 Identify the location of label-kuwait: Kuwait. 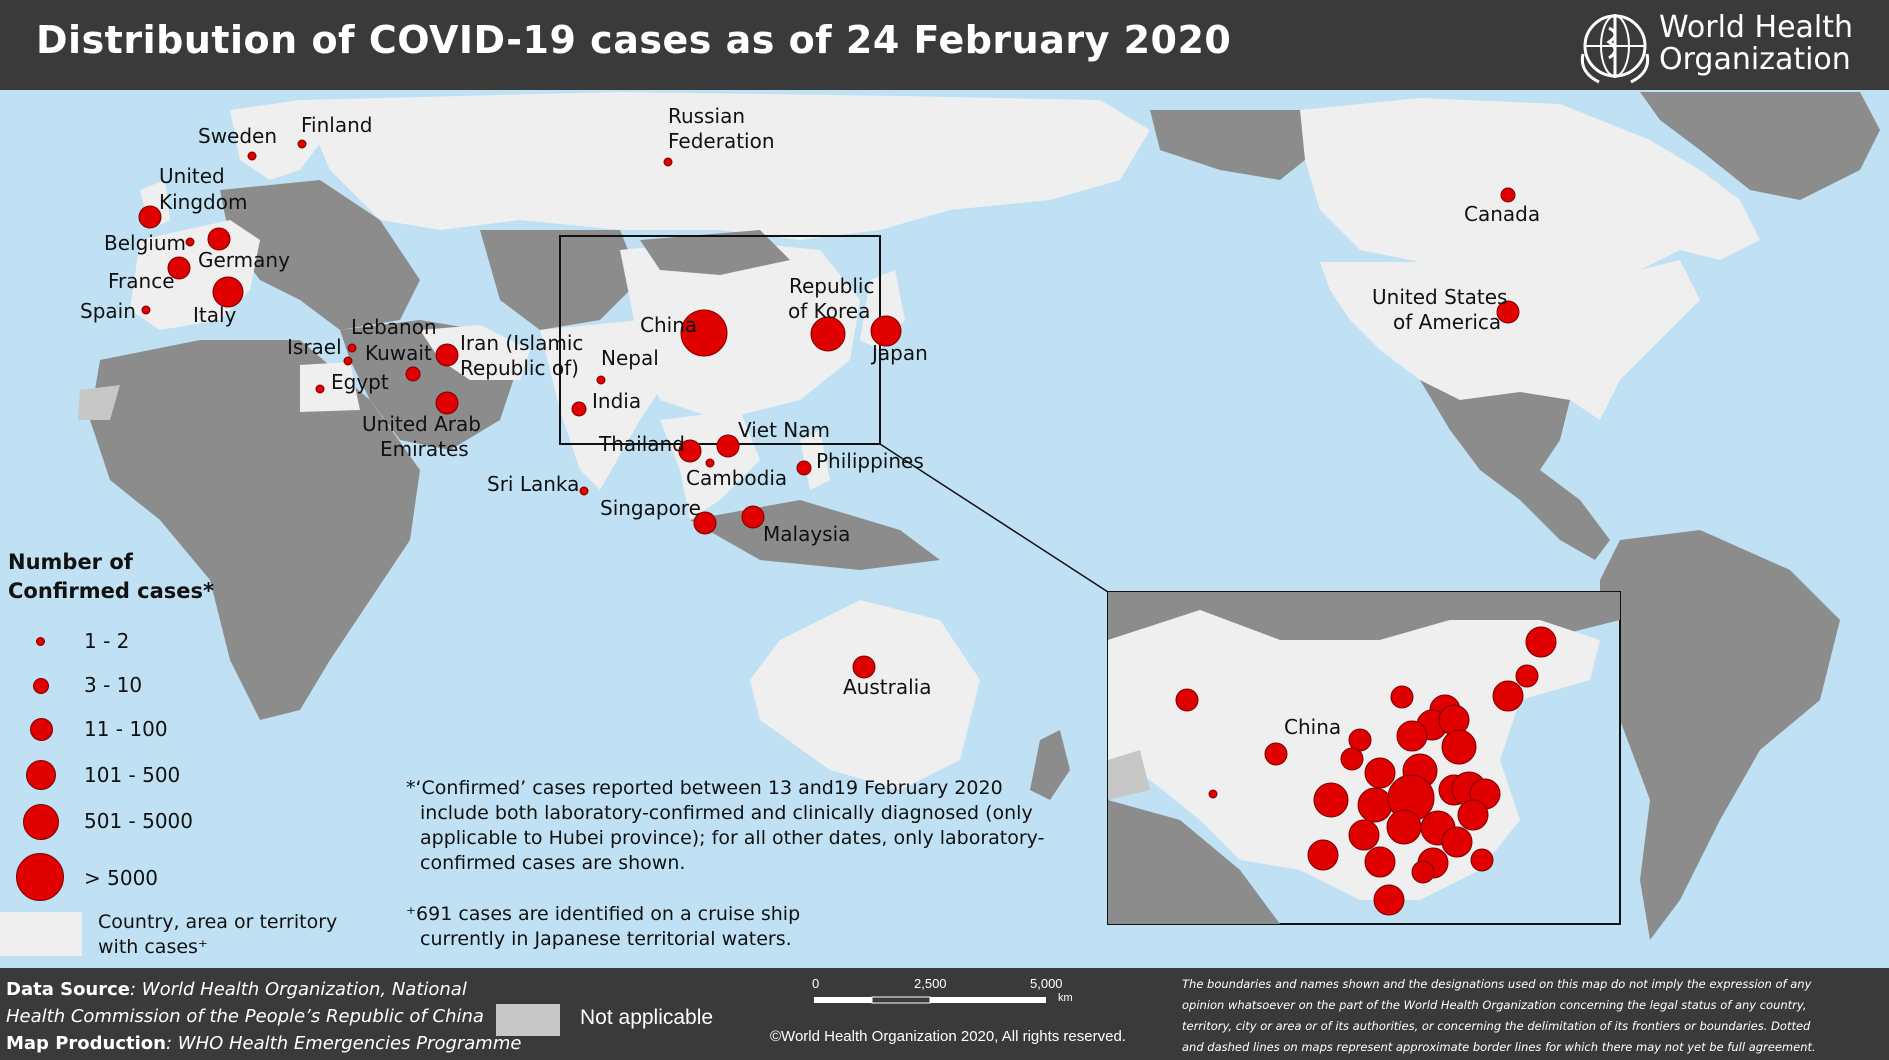
(398, 353).